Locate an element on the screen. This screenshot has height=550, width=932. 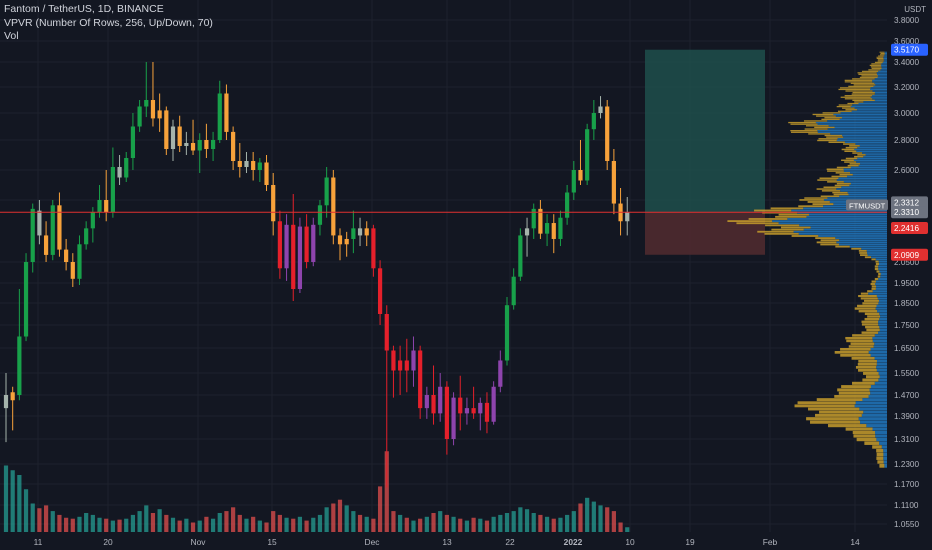
symbol-title: Fantom / TetherUS, 1D, BINANCE is located at coordinates (84, 9).